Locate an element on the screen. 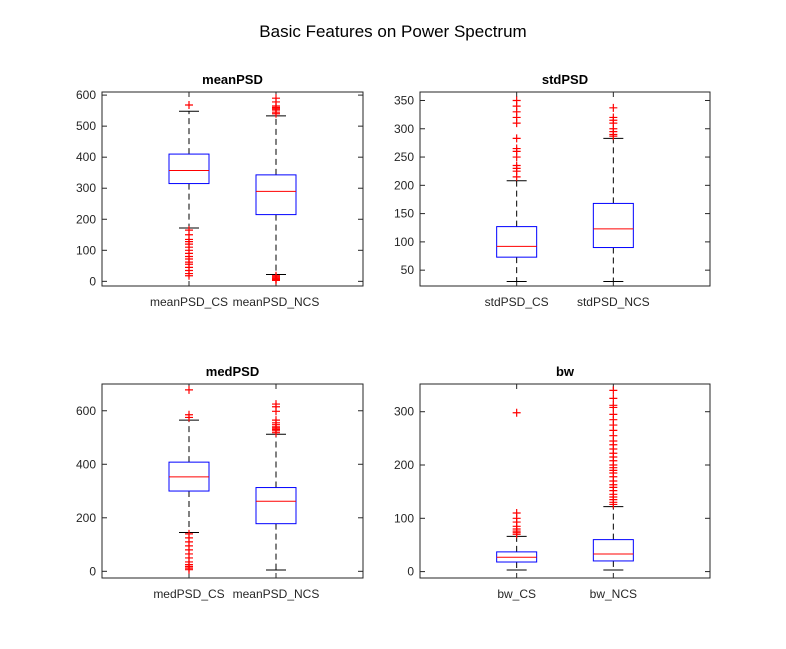 The width and height of the screenshot is (786, 649). subplot-title: medPSD is located at coordinates (232, 371).